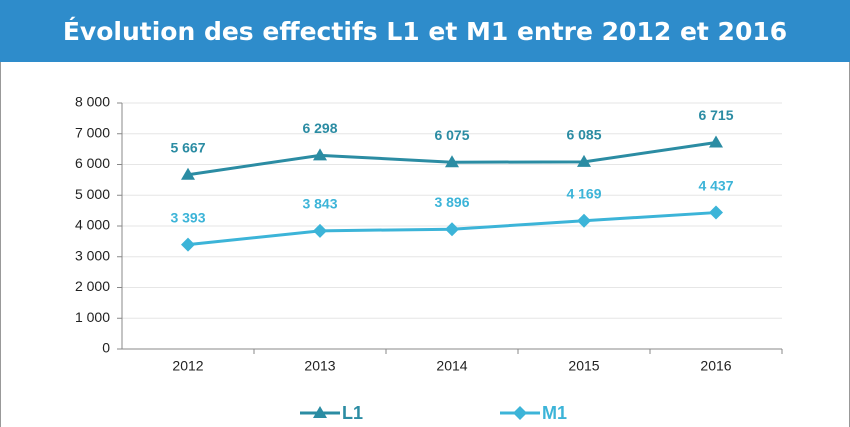  Describe the element at coordinates (583, 135) in the screenshot. I see `data-label: 6 085` at that location.